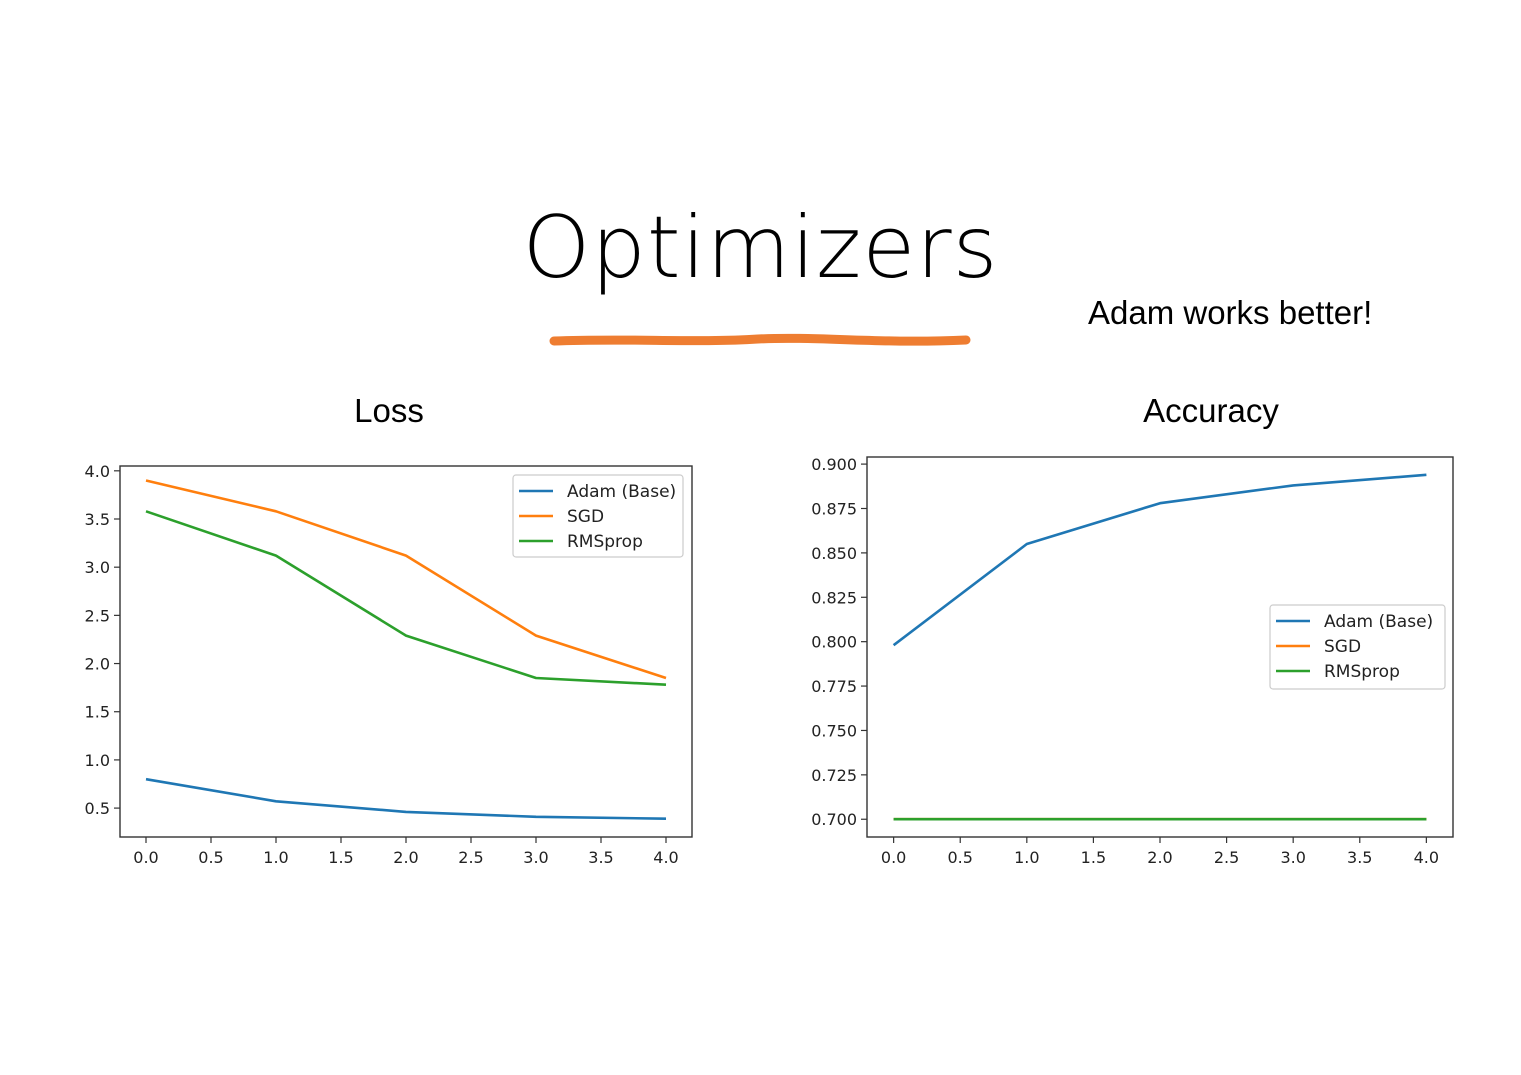  What do you see at coordinates (834, 819) in the screenshot?
I see `accuracy-y-tick-label: 0.700` at bounding box center [834, 819].